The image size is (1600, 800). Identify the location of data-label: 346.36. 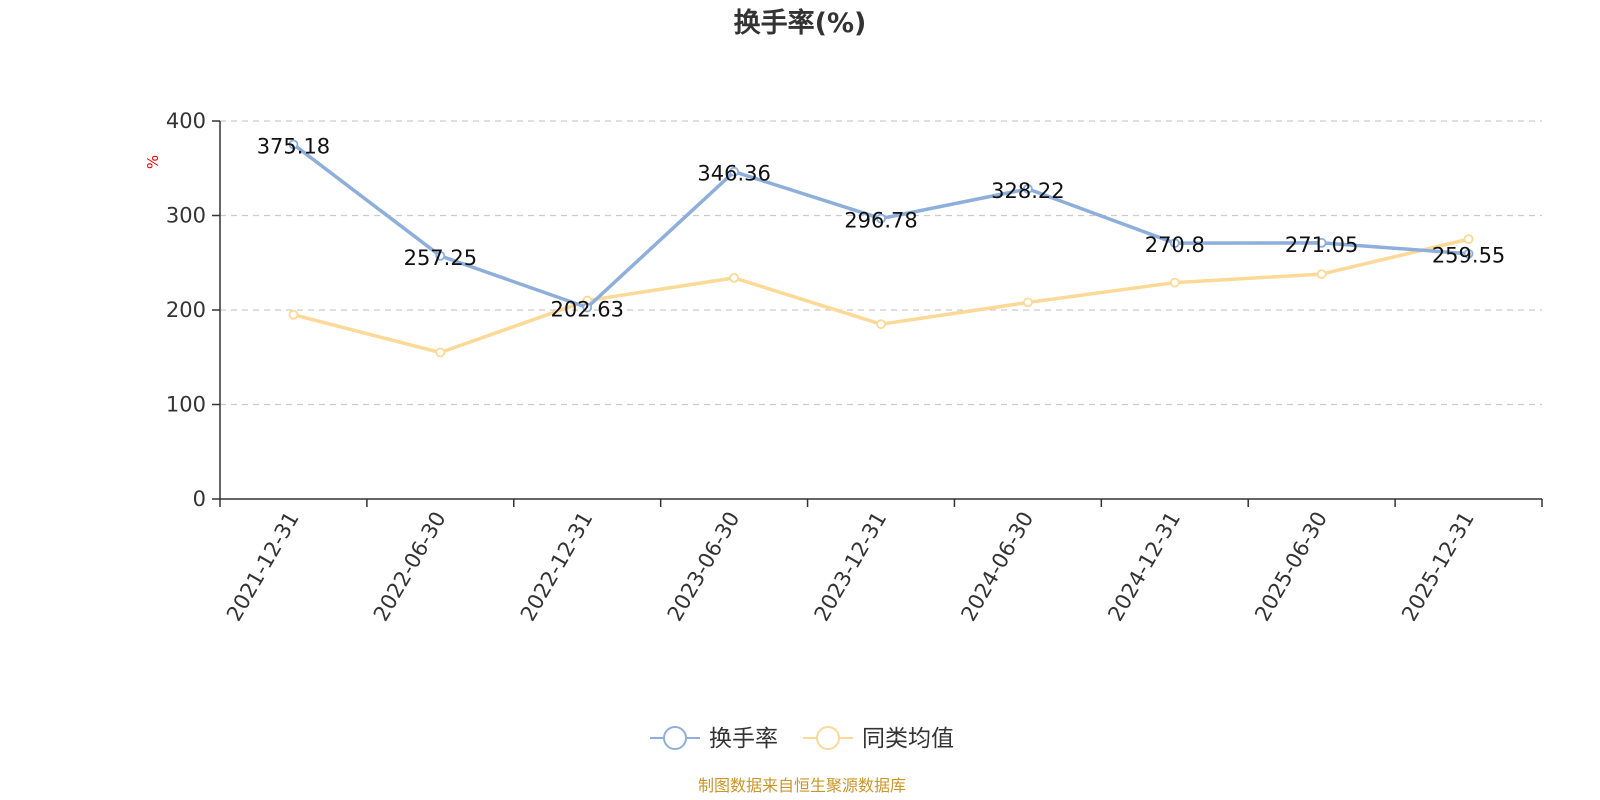
(733, 174).